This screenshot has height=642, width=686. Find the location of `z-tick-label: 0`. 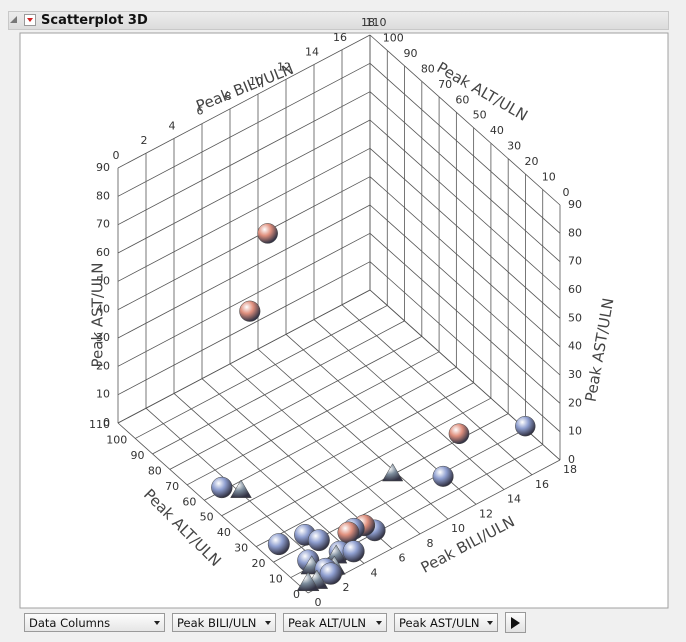

z-tick-label: 0 is located at coordinates (571, 459).